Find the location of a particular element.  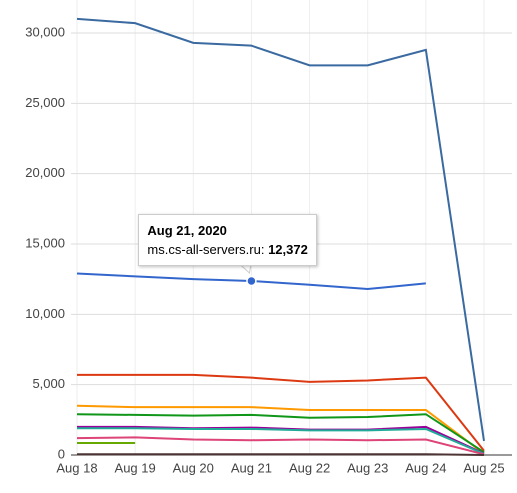

x-tick-label: Aug 24 is located at coordinates (425, 467).